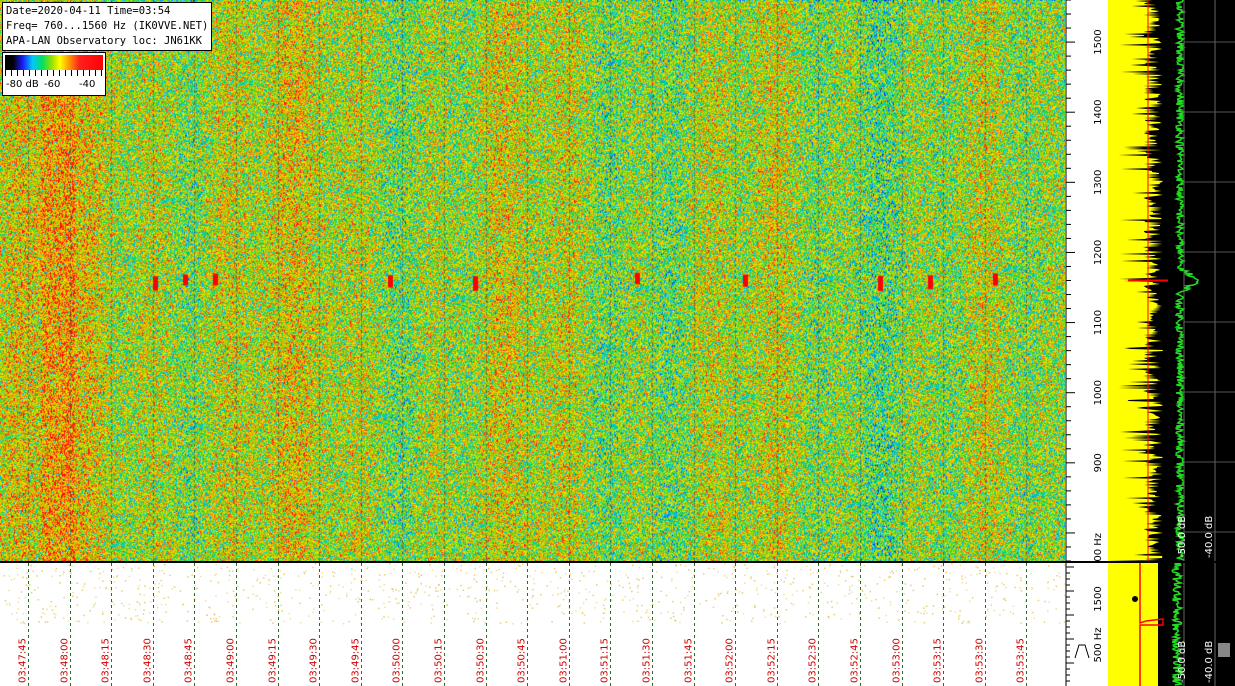 Image resolution: width=1235 pixels, height=686 pixels. Describe the element at coordinates (1086, 624) in the screenshot. I see `lower-frequency-axis: 1500 500 Hz` at that location.